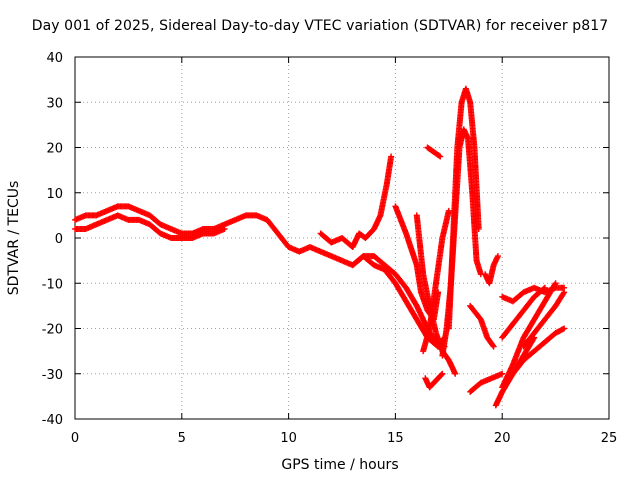 The image size is (640, 480). What do you see at coordinates (52, 284) in the screenshot?
I see `y-tick-label: -10` at bounding box center [52, 284].